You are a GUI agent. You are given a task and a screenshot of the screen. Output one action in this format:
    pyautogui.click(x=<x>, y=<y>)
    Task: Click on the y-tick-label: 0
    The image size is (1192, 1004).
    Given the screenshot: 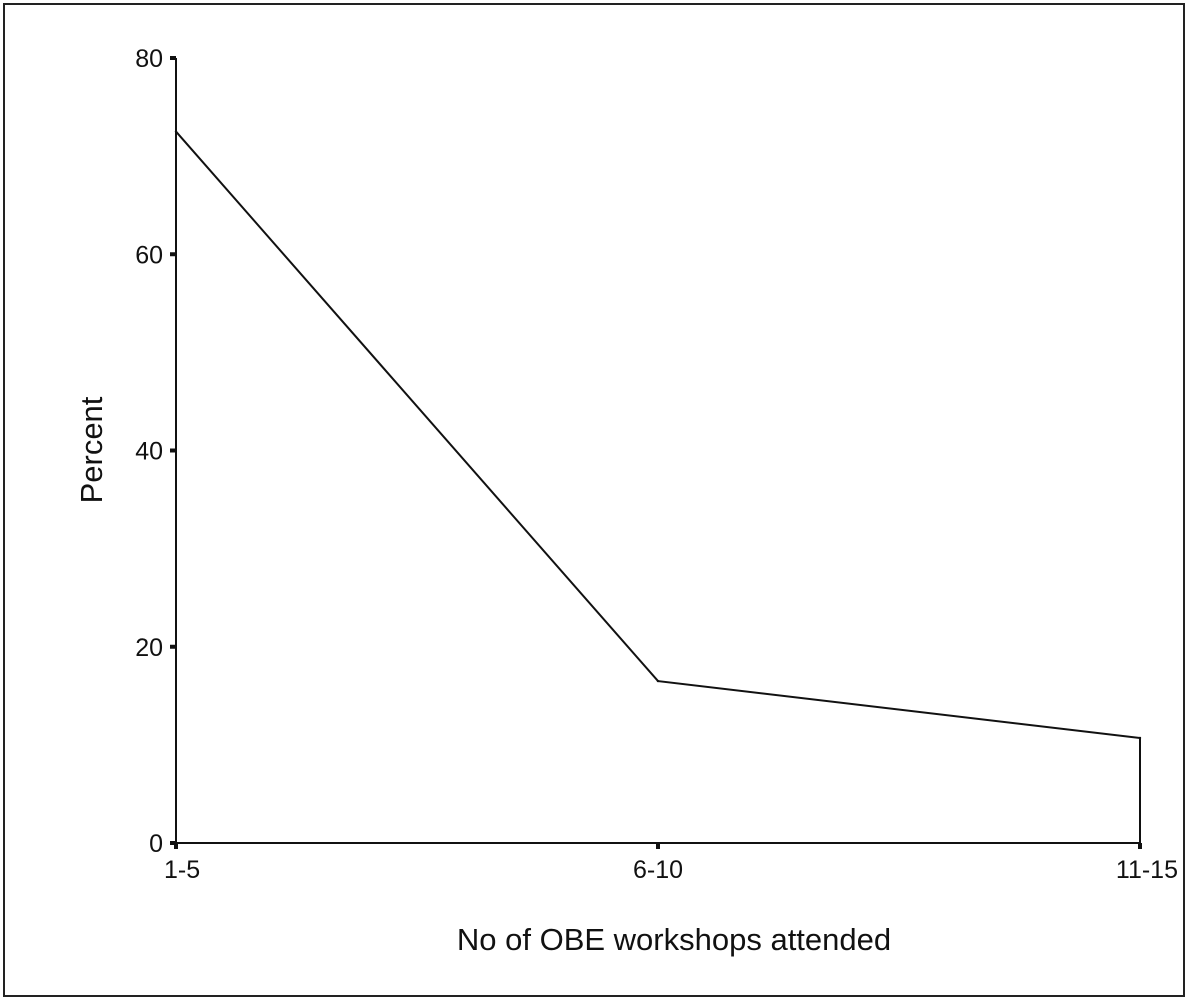 What is the action you would take?
    pyautogui.click(x=156, y=844)
    